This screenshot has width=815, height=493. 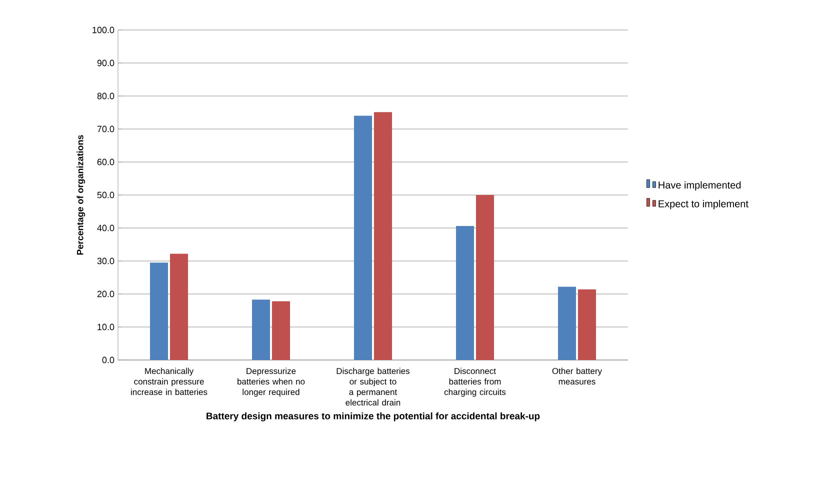 What do you see at coordinates (373, 387) in the screenshot?
I see `x-tick-label: Discharge batteries or subject to a permanent electrical drain` at bounding box center [373, 387].